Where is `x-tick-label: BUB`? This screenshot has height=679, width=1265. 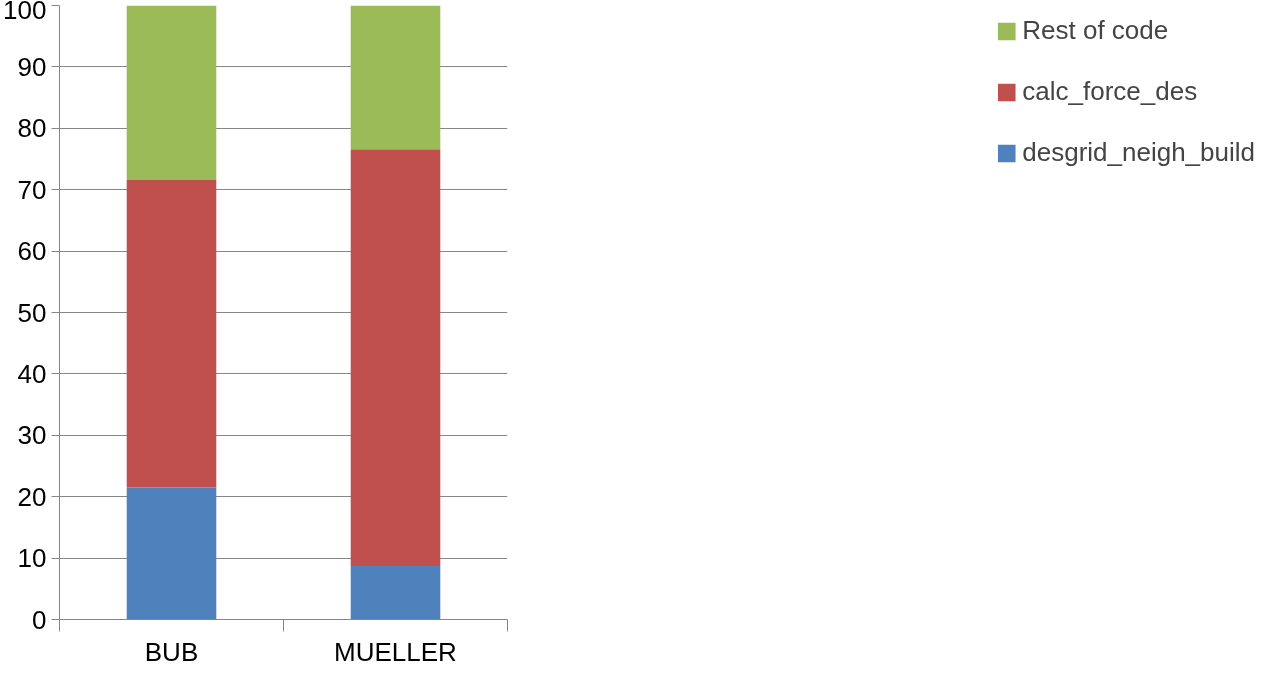
x-tick-label: BUB is located at coordinates (171, 651).